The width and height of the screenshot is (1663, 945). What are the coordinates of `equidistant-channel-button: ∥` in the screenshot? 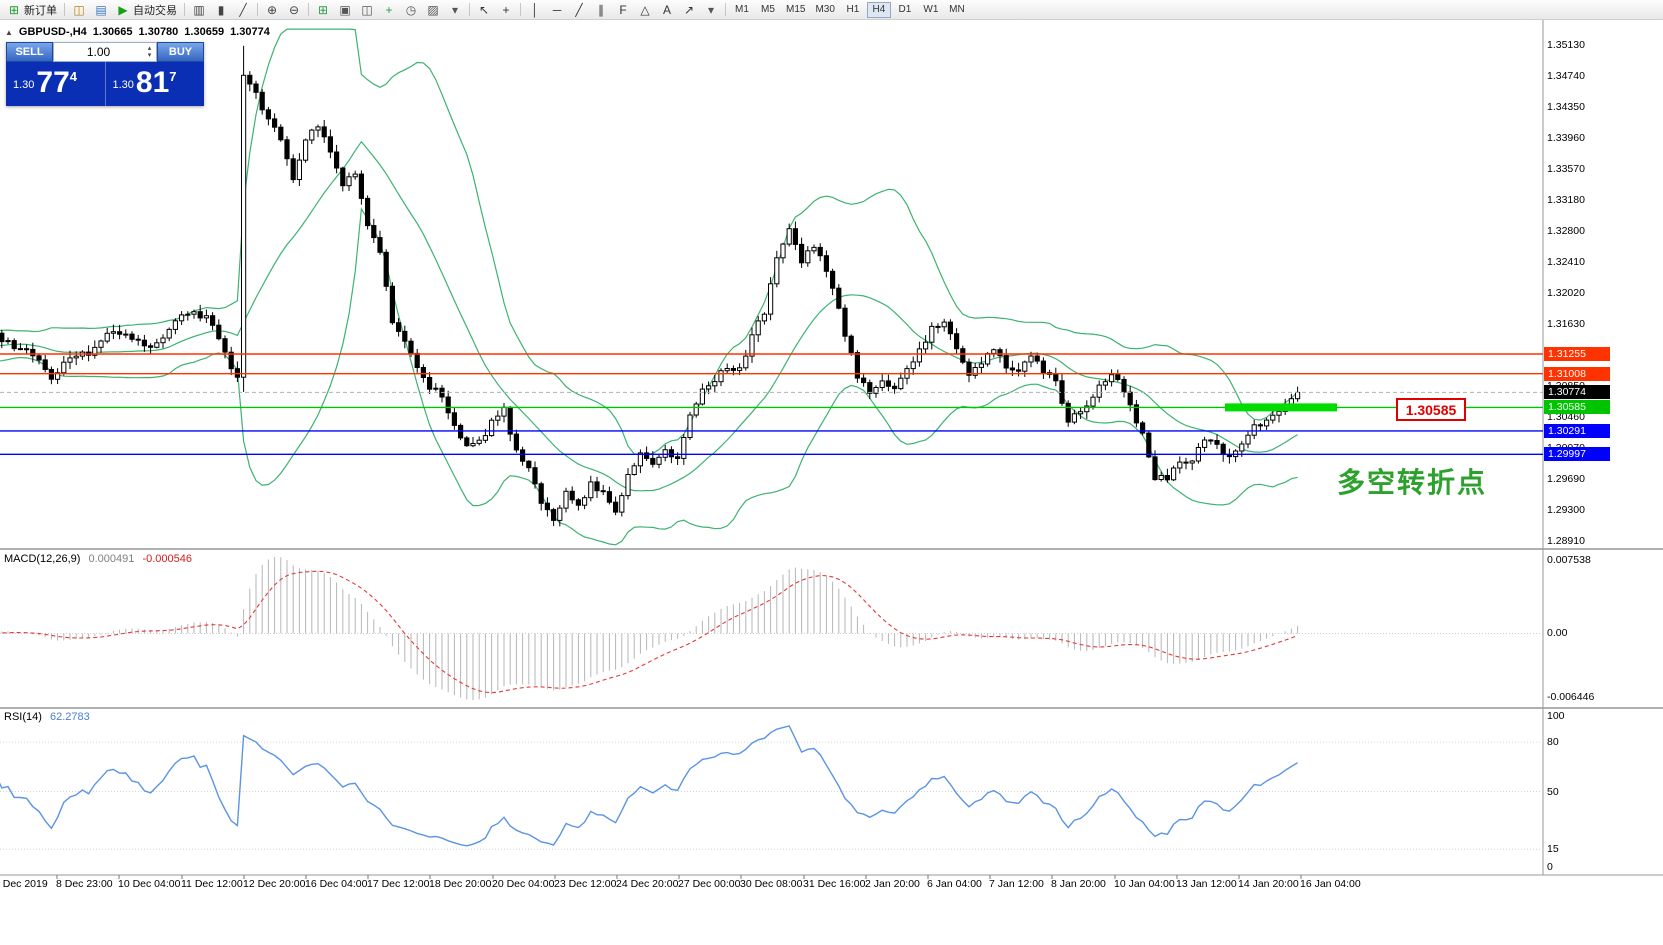 It's located at (601, 10).